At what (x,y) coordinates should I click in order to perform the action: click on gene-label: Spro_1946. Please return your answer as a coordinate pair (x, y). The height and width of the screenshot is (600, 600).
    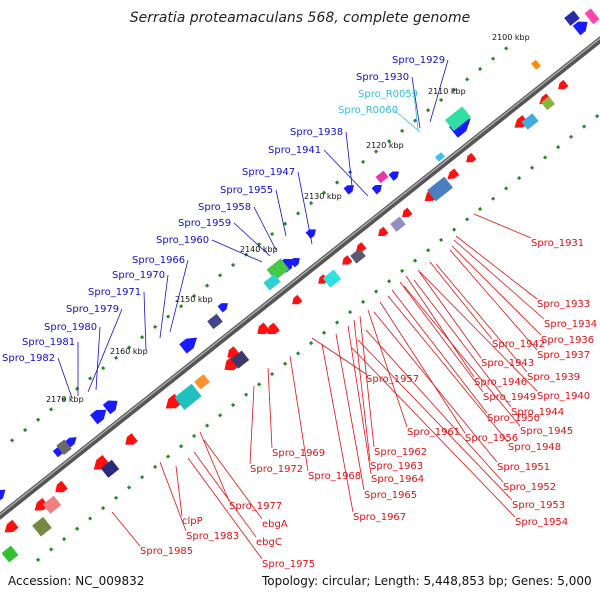
    Looking at the image, I should click on (500, 382).